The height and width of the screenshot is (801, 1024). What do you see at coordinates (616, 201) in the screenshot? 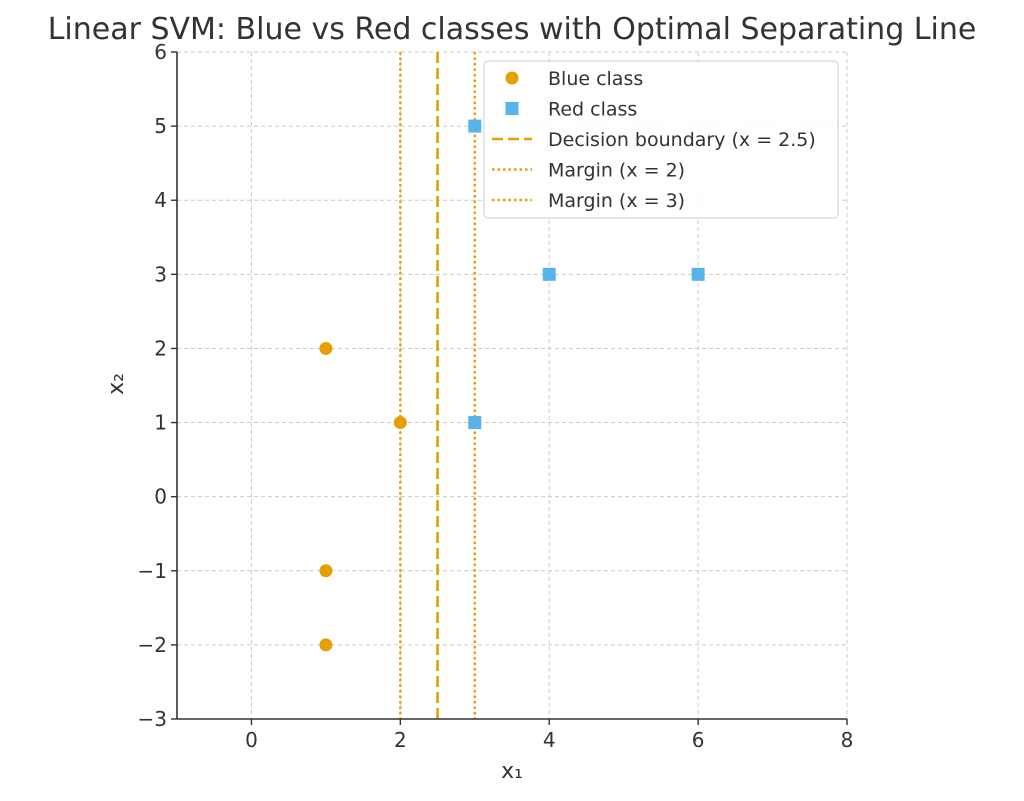
I see `legend-label: Margin (x = 3)` at bounding box center [616, 201].